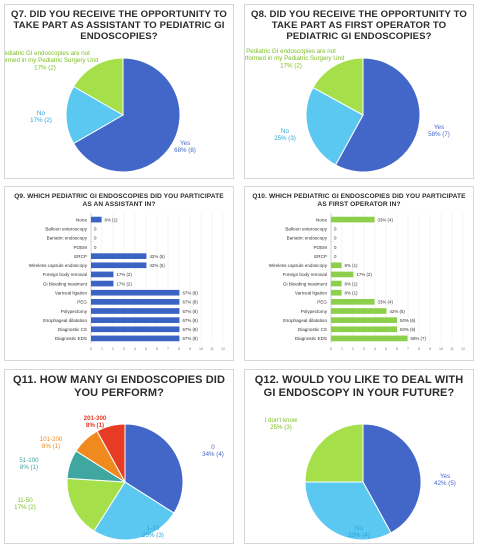 This screenshot has height=550, width=478. Describe the element at coordinates (386, 302) in the screenshot. I see `data-label: 33% (4)` at that location.